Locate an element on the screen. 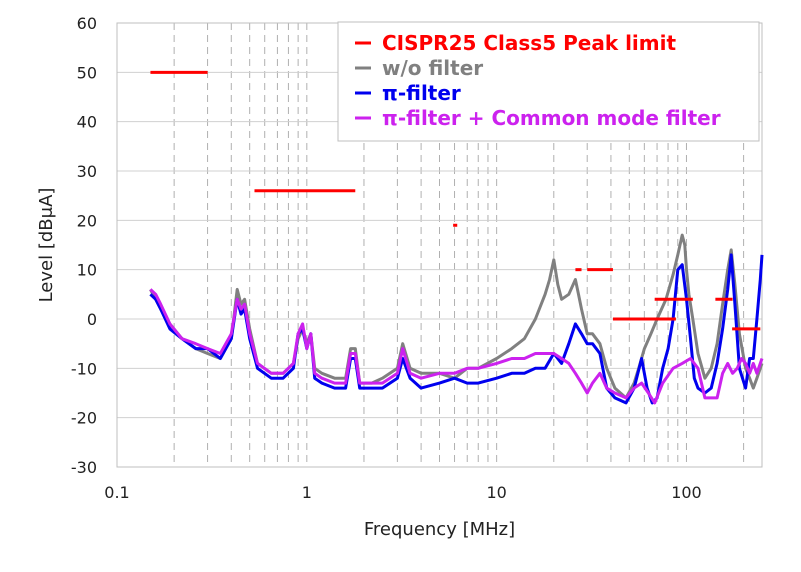 The height and width of the screenshot is (572, 801). y-tick-label: -30 is located at coordinates (84, 467).